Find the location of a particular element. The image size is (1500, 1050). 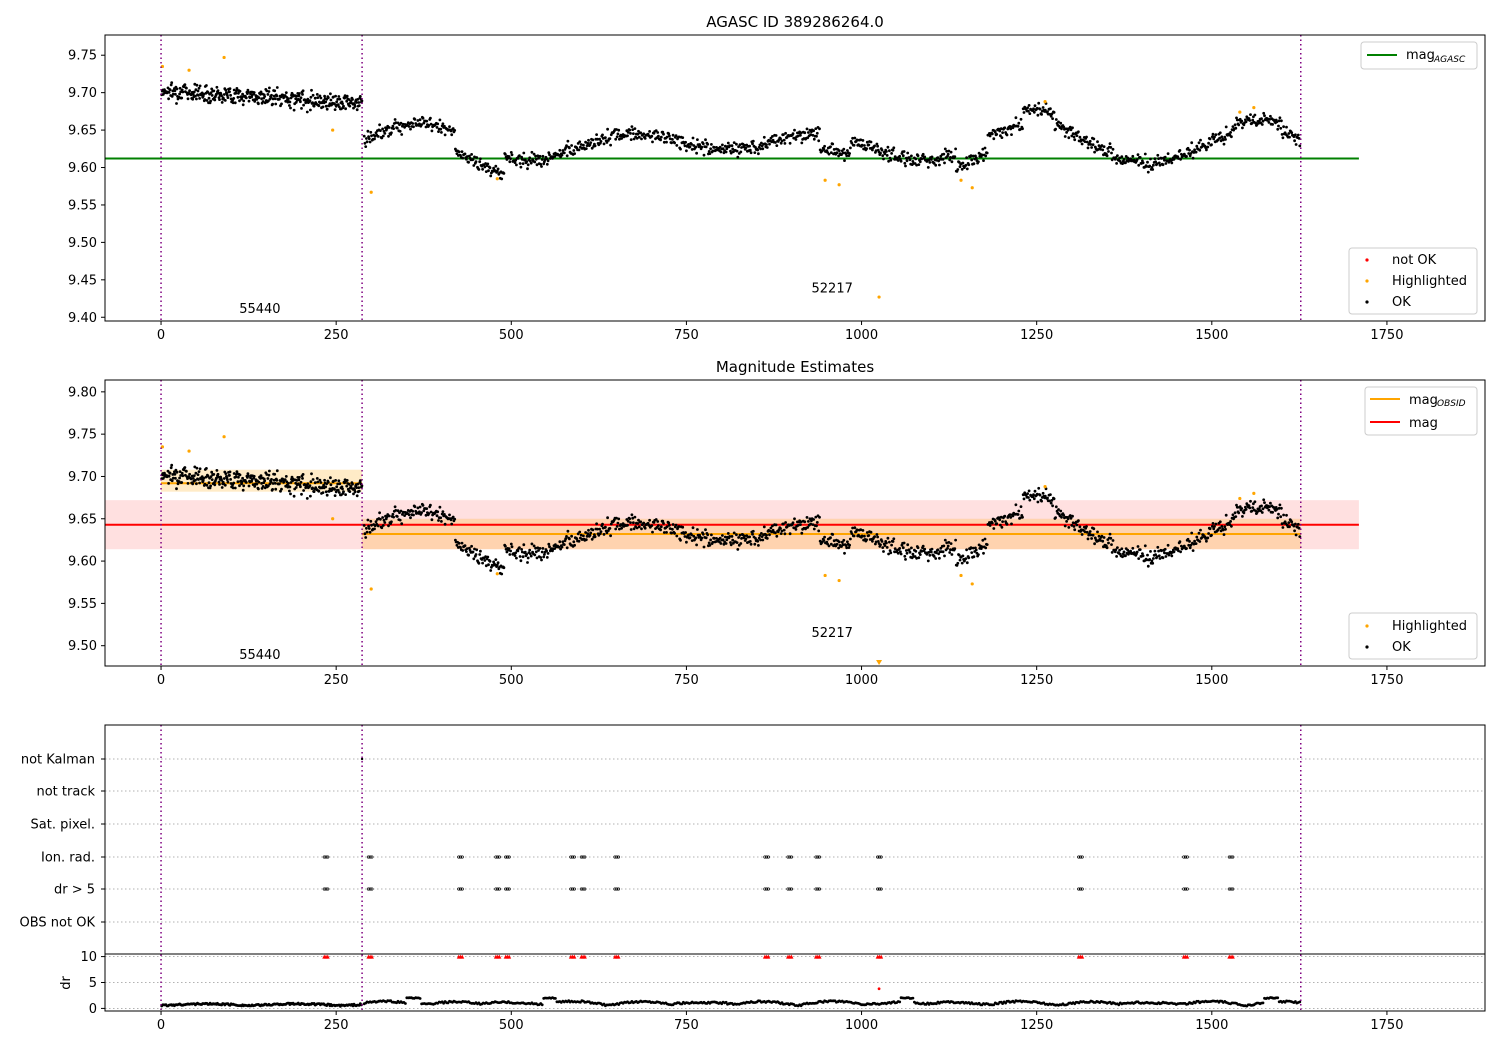

panel2-ytick-label: 9.75 is located at coordinates (82, 435).